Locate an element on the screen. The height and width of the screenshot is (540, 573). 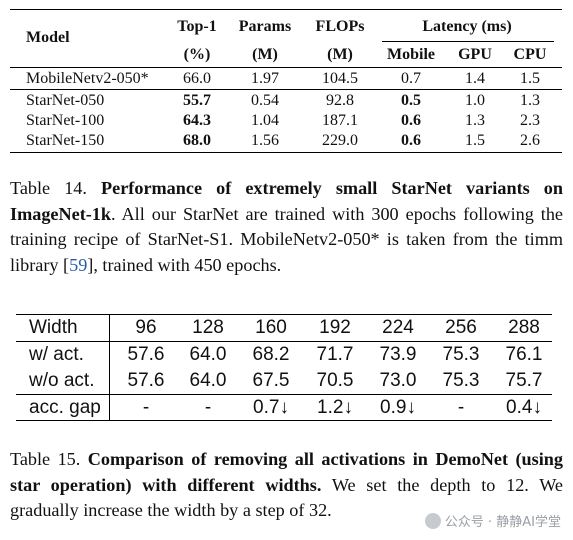
col-header-top1: Top-1 is located at coordinates (197, 26).